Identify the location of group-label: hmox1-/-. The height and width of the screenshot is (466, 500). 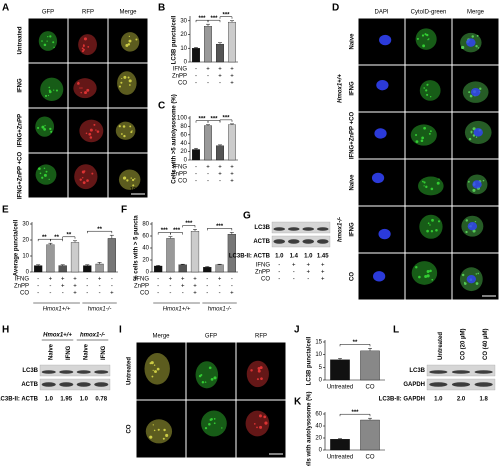
(92, 336).